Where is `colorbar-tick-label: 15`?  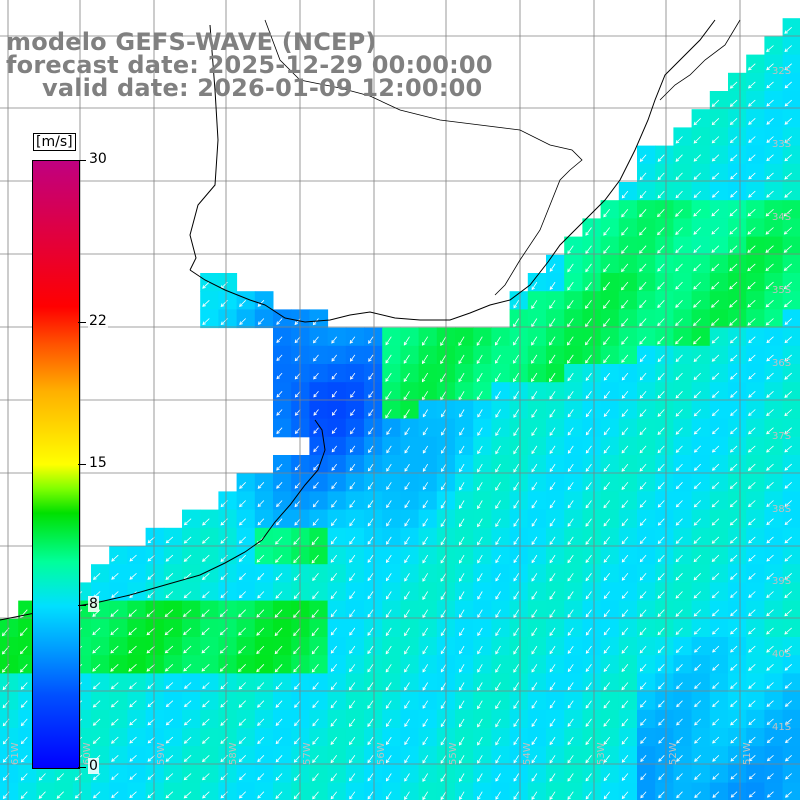 colorbar-tick-label: 15 is located at coordinates (98, 462).